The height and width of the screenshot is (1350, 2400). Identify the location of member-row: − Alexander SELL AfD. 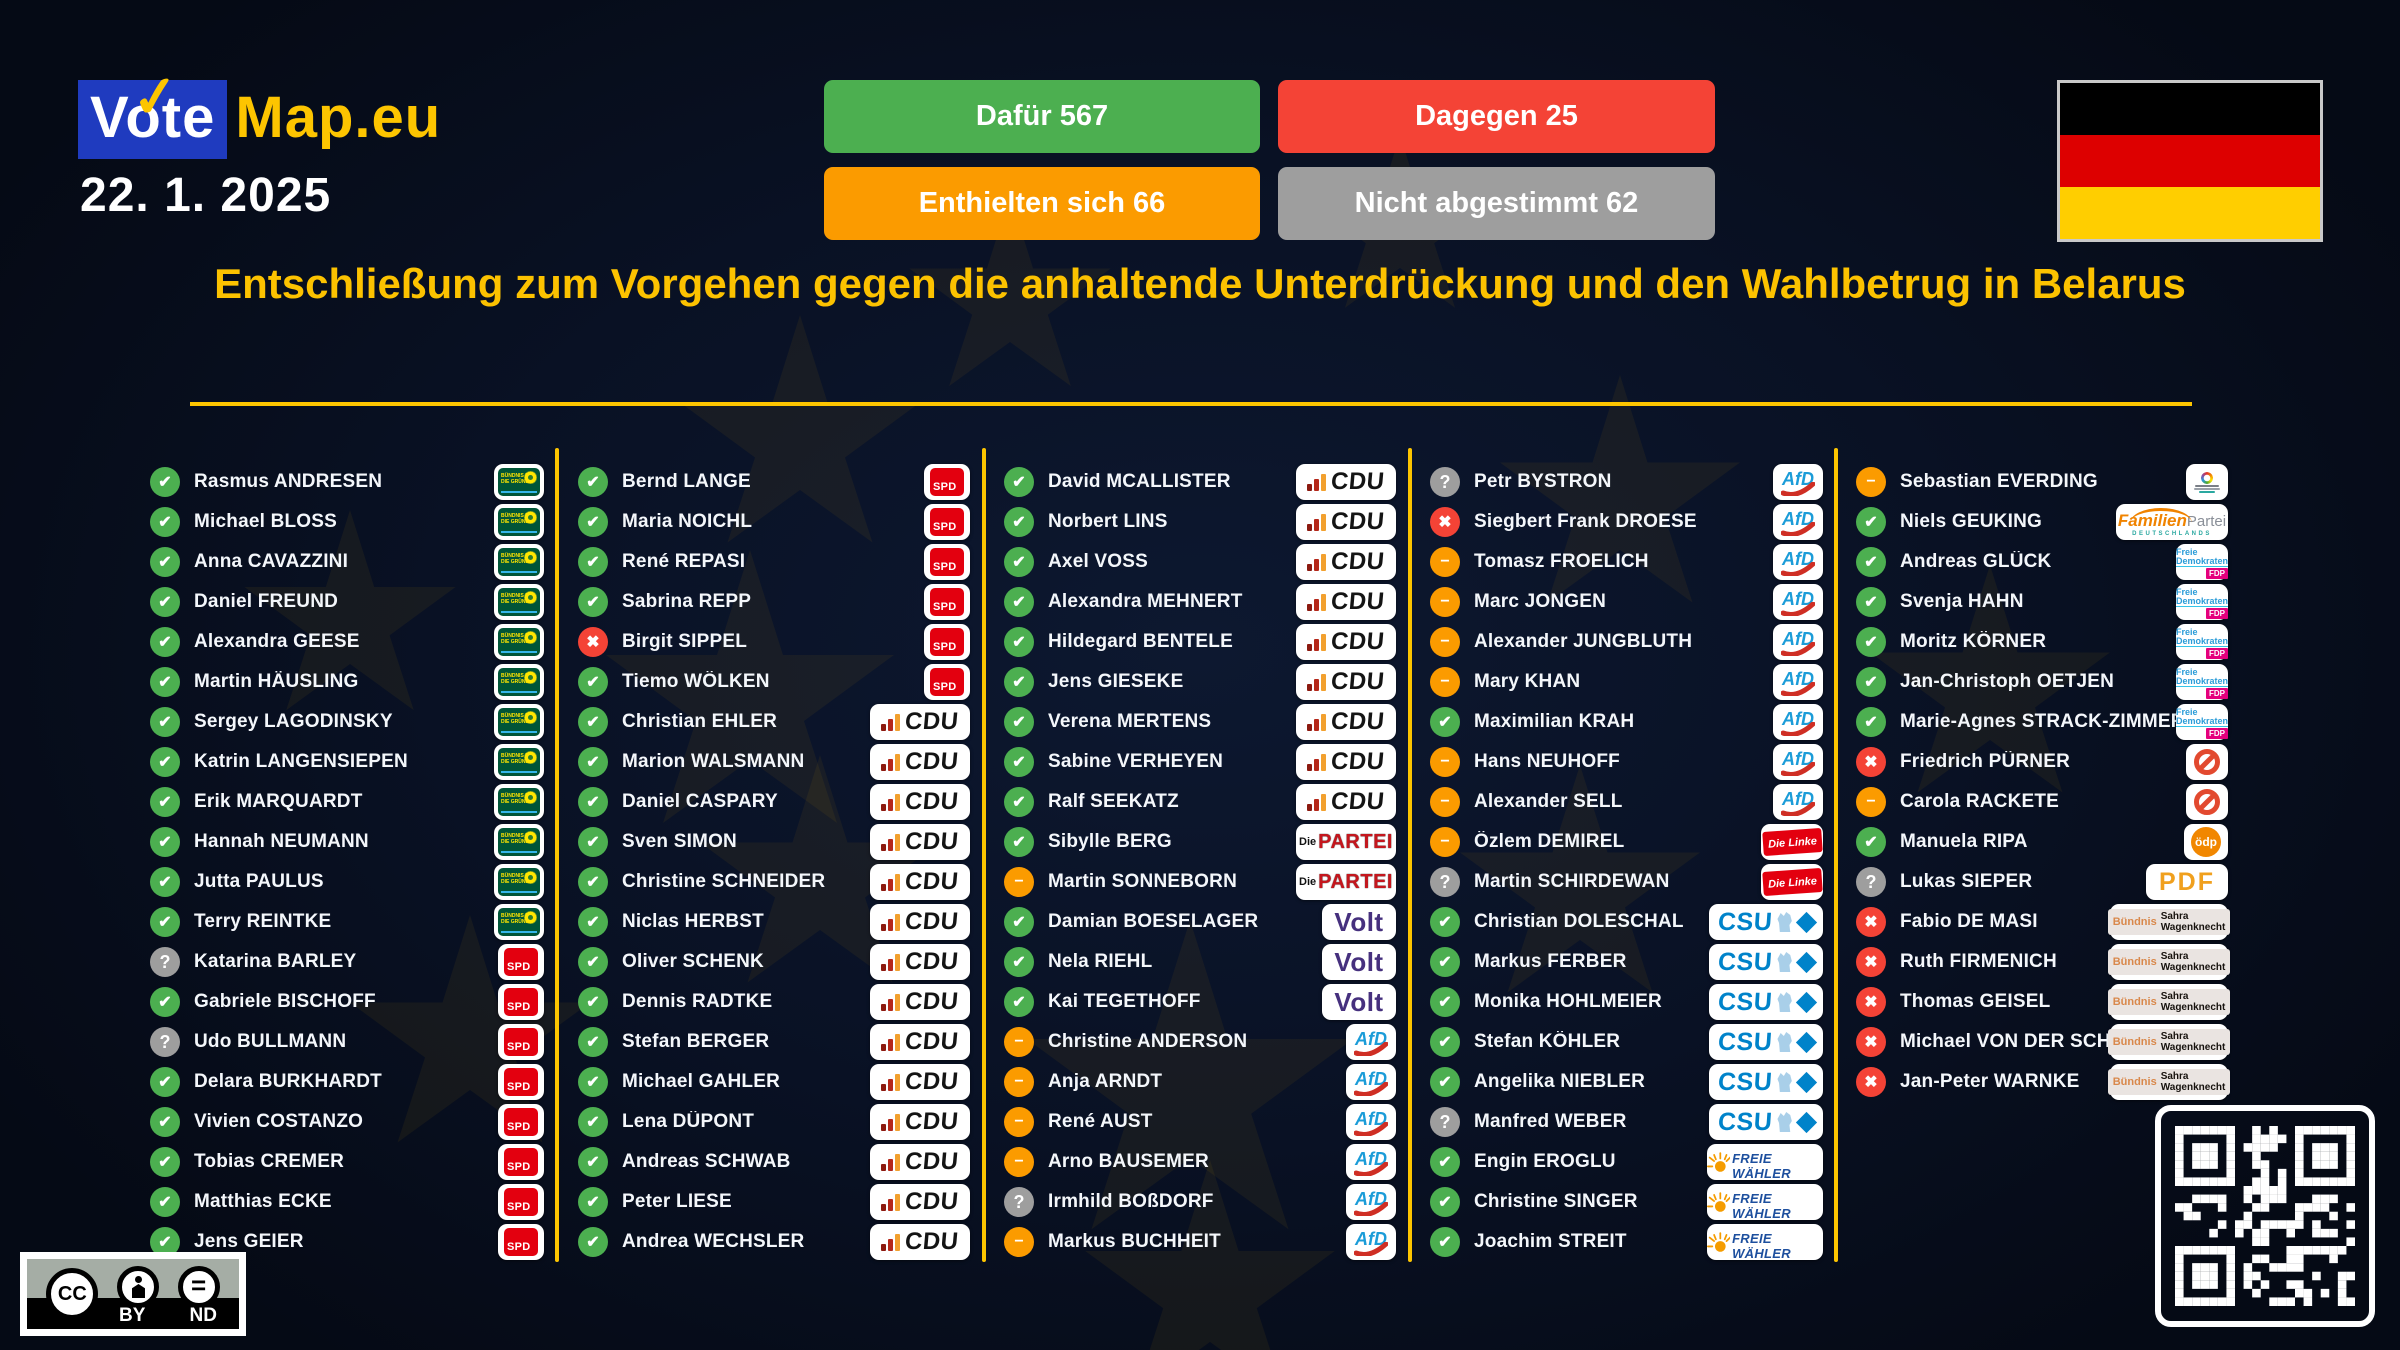
(1625, 802).